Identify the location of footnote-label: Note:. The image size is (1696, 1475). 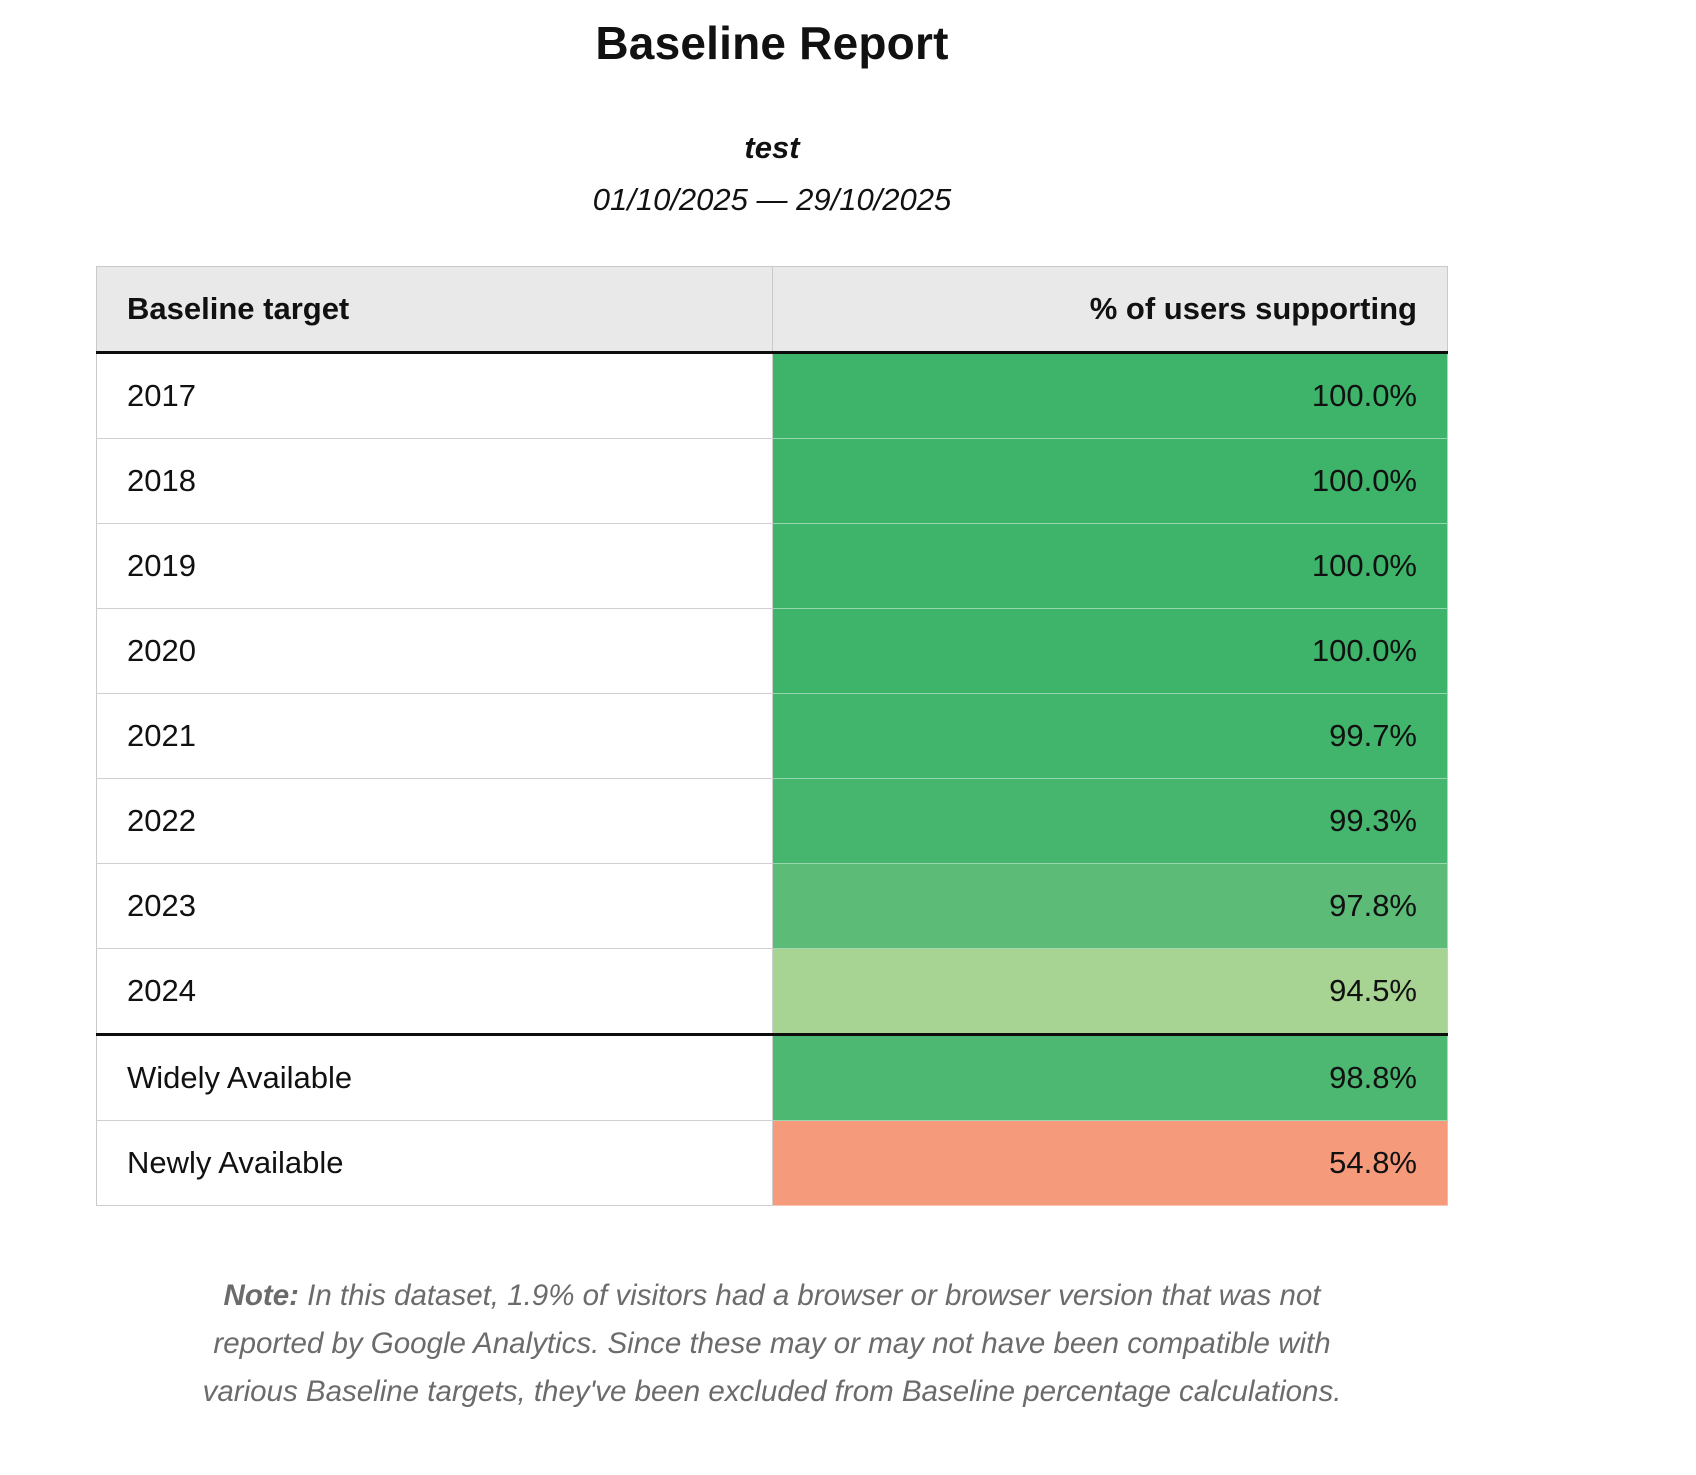
(261, 1295).